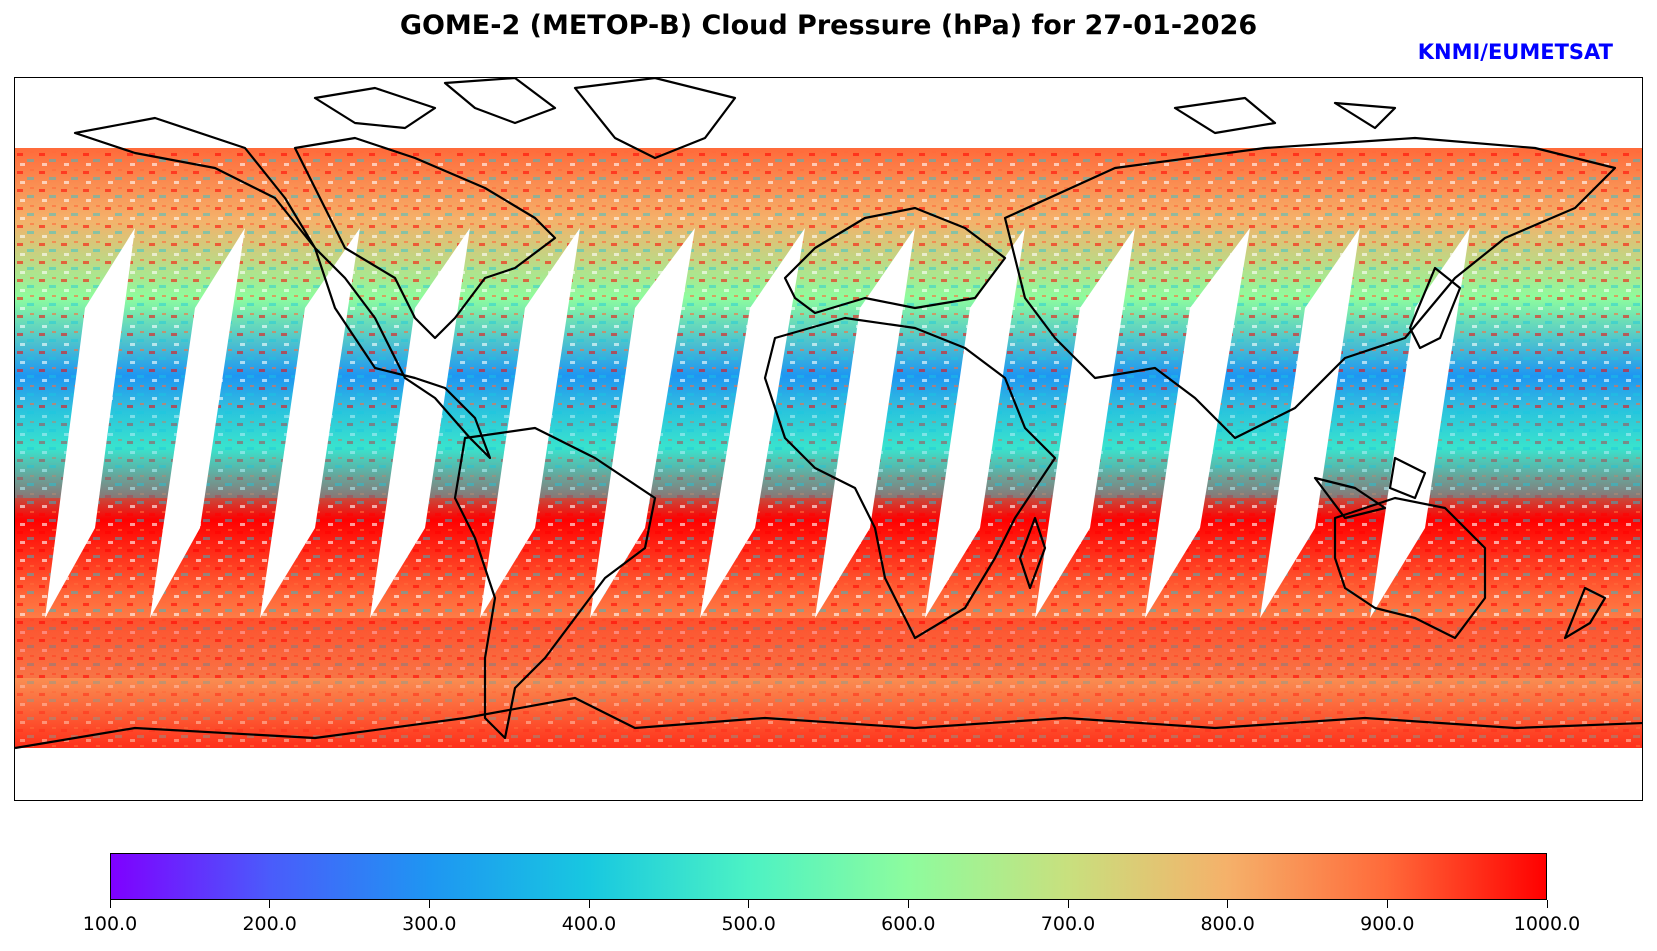 The image size is (1657, 951). I want to click on colorbar-tick-label: 800.0, so click(1227, 924).